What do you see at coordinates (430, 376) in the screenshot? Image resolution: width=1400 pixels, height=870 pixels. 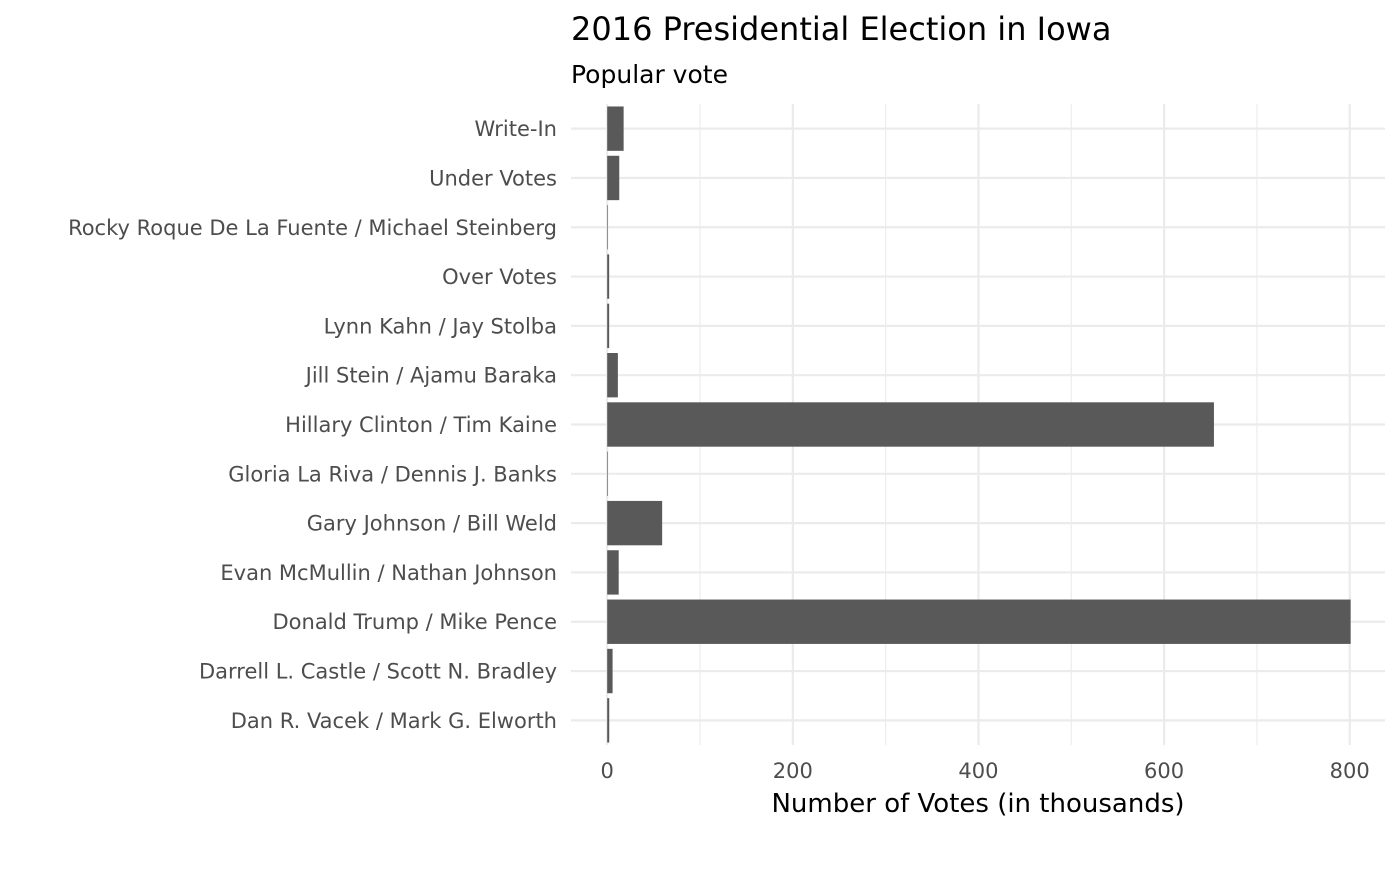 I see `category-label: Jill Stein / Ajamu Baraka` at bounding box center [430, 376].